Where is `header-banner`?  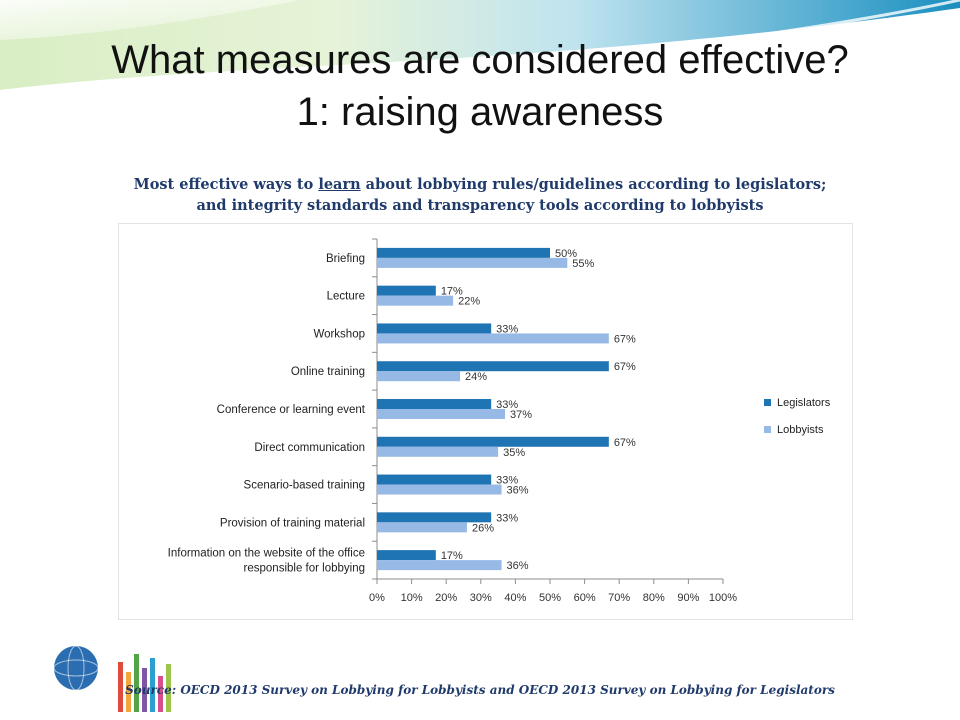 header-banner is located at coordinates (480, 45).